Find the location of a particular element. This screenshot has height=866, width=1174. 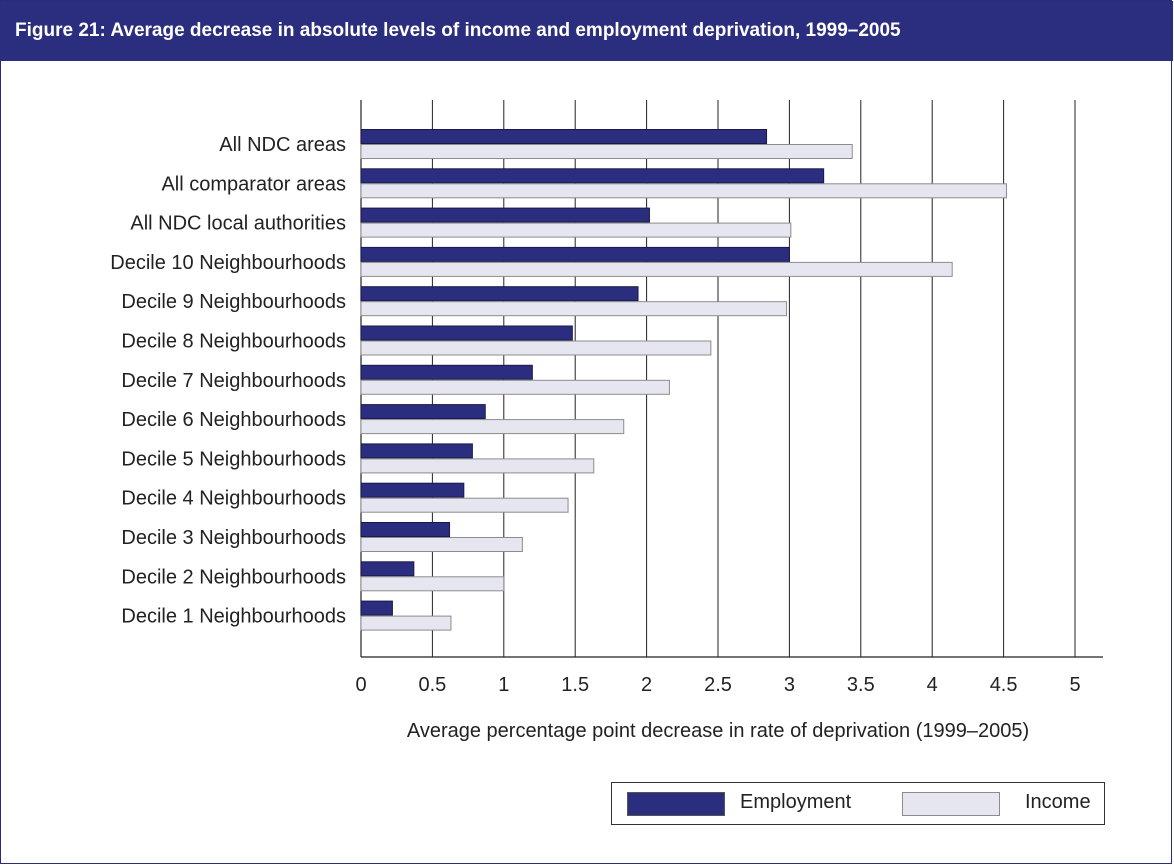

category-label: Decile 8 Neighbourhoods is located at coordinates (233, 342).